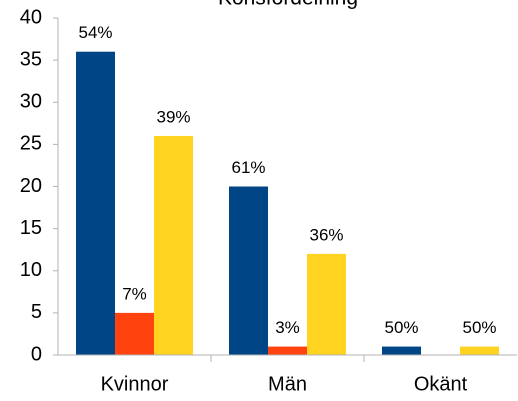 This screenshot has width=518, height=401. I want to click on x-tick-label: Kvinnor, so click(135, 384).